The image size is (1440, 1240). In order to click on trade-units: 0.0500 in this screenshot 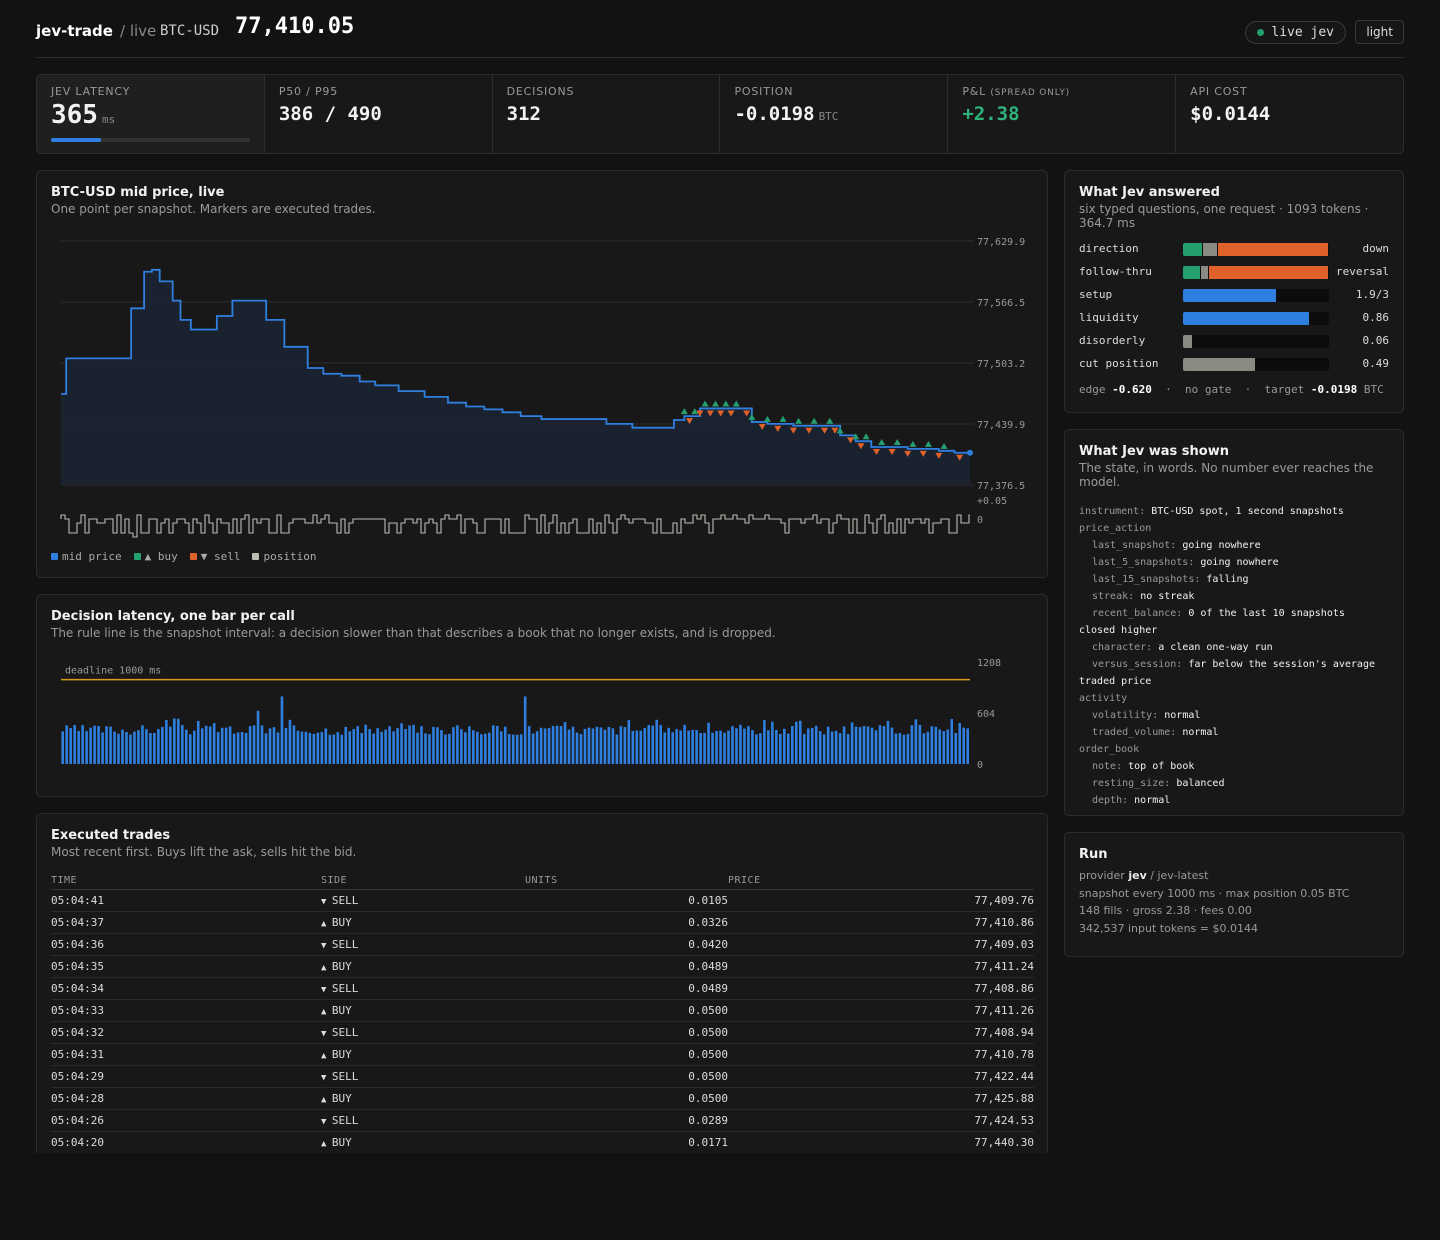, I will do `click(626, 1098)`.